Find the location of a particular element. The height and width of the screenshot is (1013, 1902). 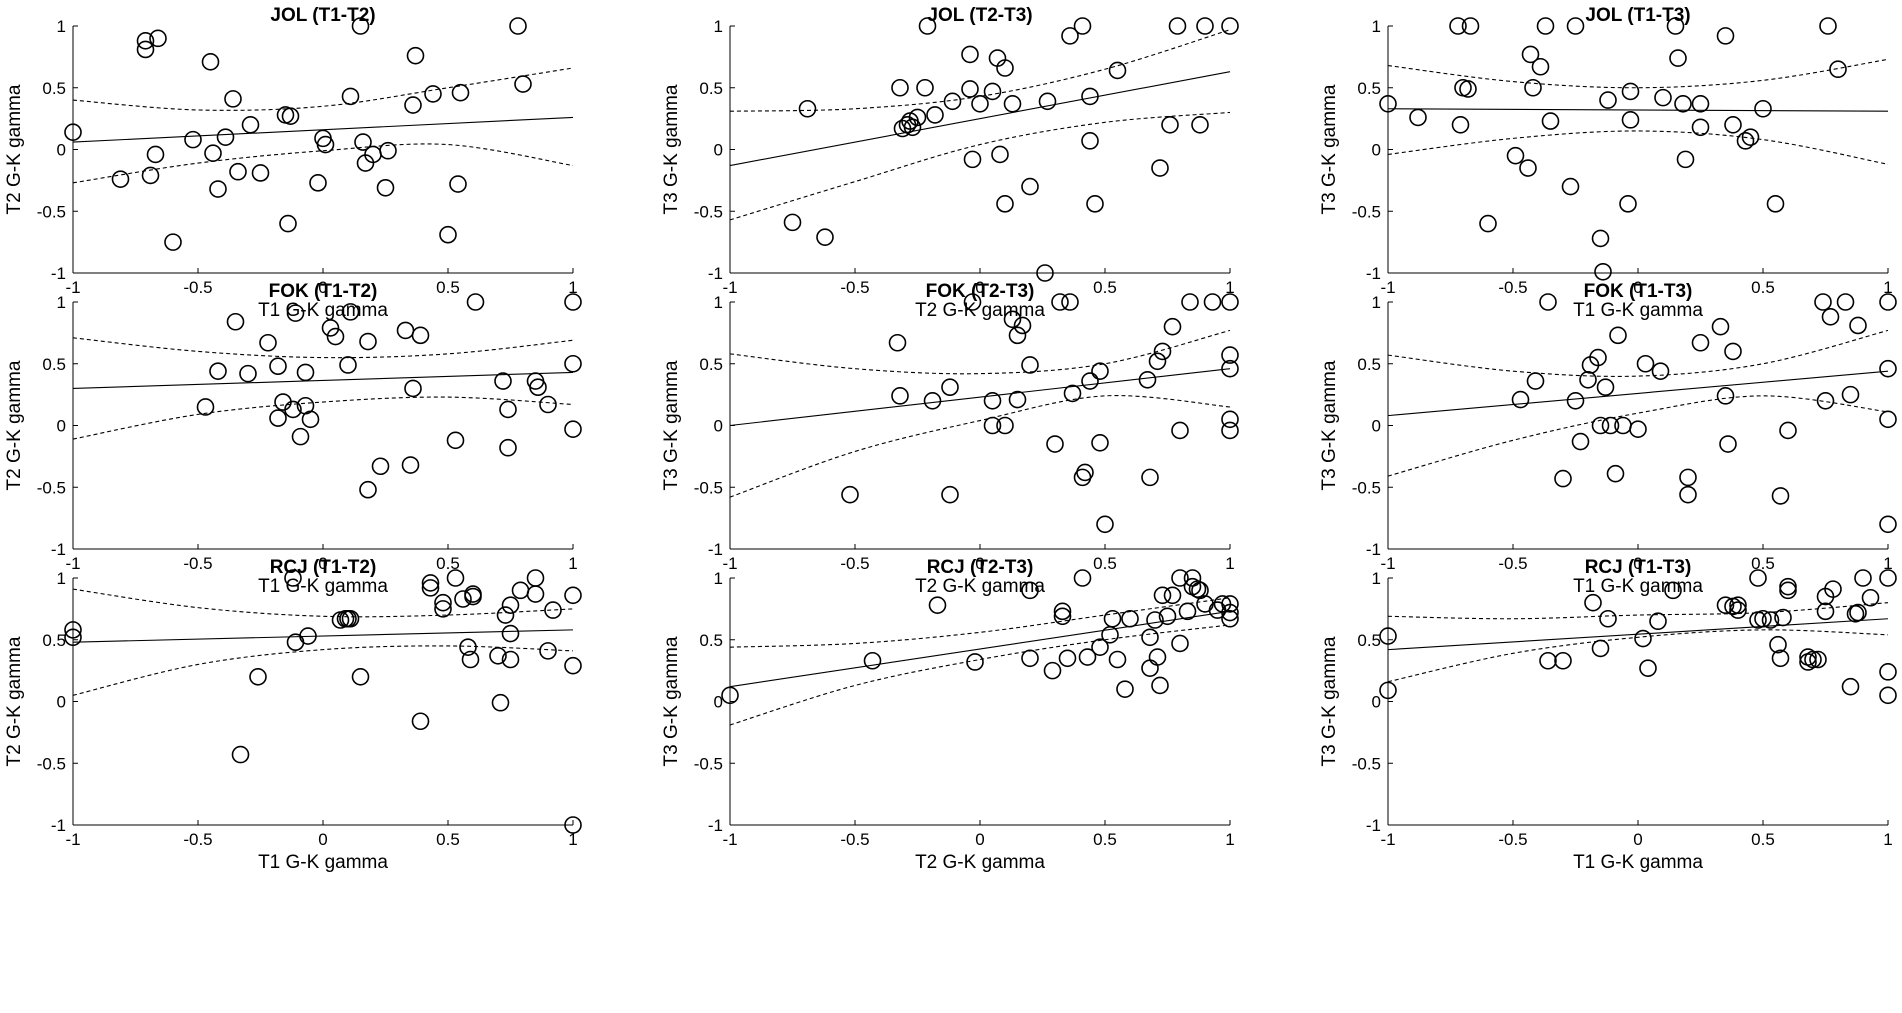

y-tick-label: -0.5 is located at coordinates (708, 487).